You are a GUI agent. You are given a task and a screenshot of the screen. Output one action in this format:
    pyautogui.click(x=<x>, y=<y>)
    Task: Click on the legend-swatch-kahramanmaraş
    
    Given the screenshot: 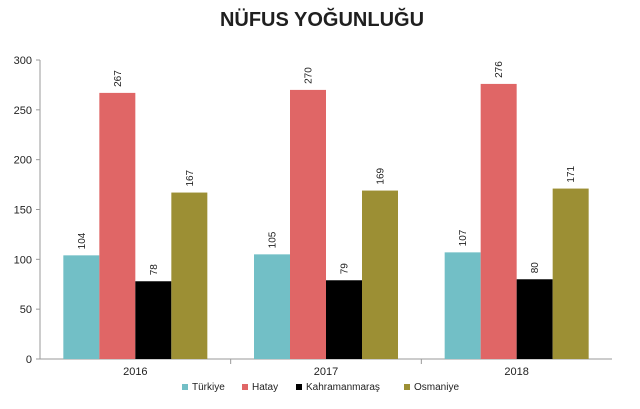 What is the action you would take?
    pyautogui.click(x=299, y=387)
    